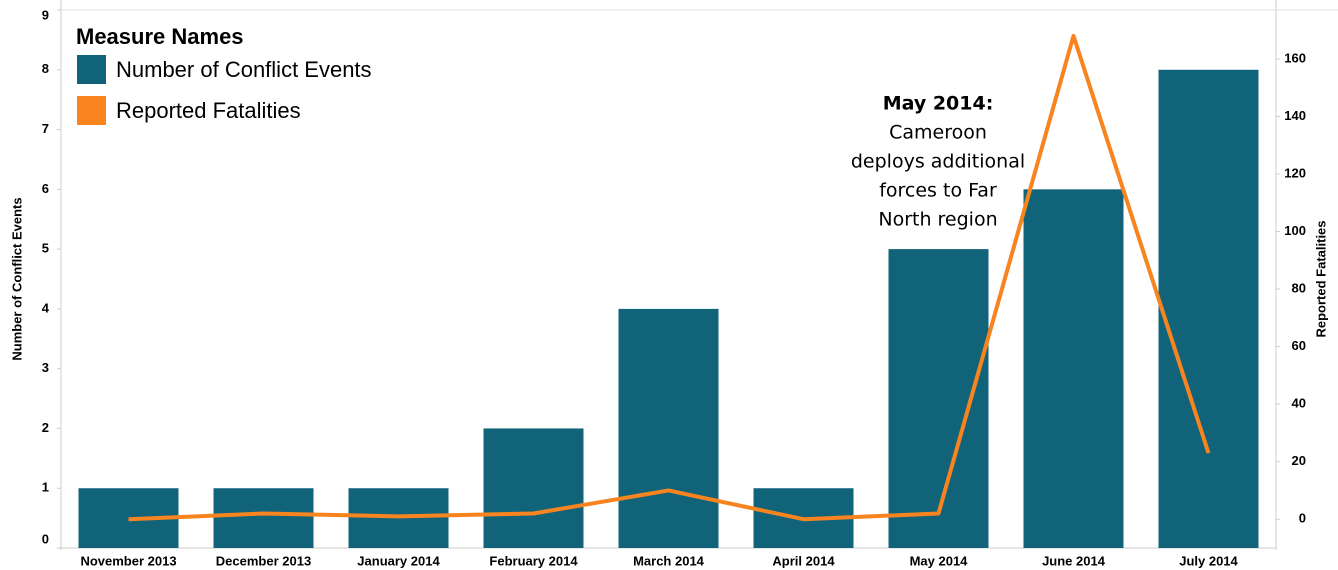 The image size is (1338, 570). I want to click on x-tick-label: April 2014, so click(803, 560).